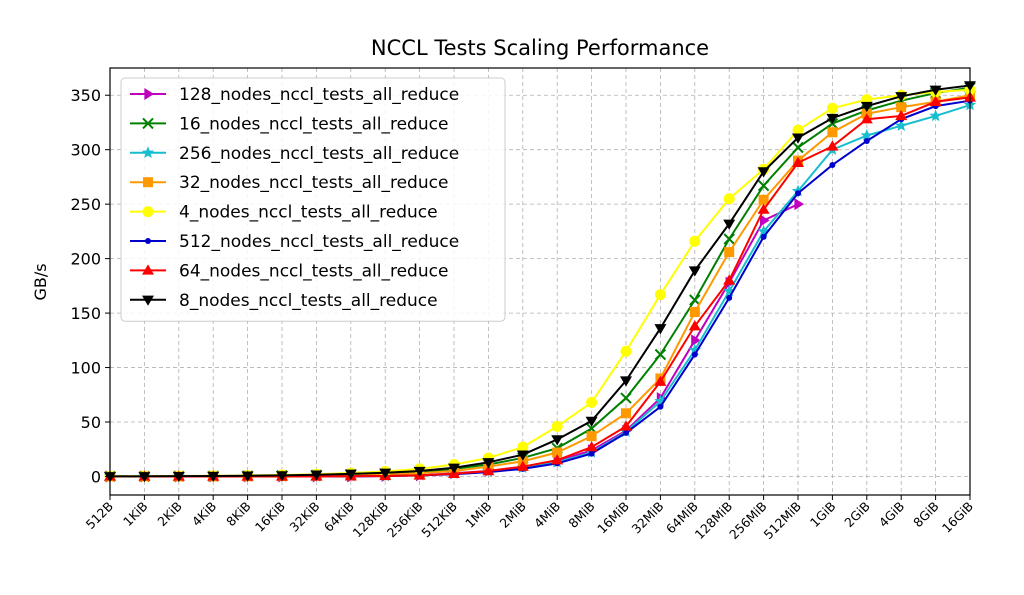 This screenshot has height=595, width=1024. Describe the element at coordinates (85, 313) in the screenshot. I see `y-tick-label: 150` at that location.